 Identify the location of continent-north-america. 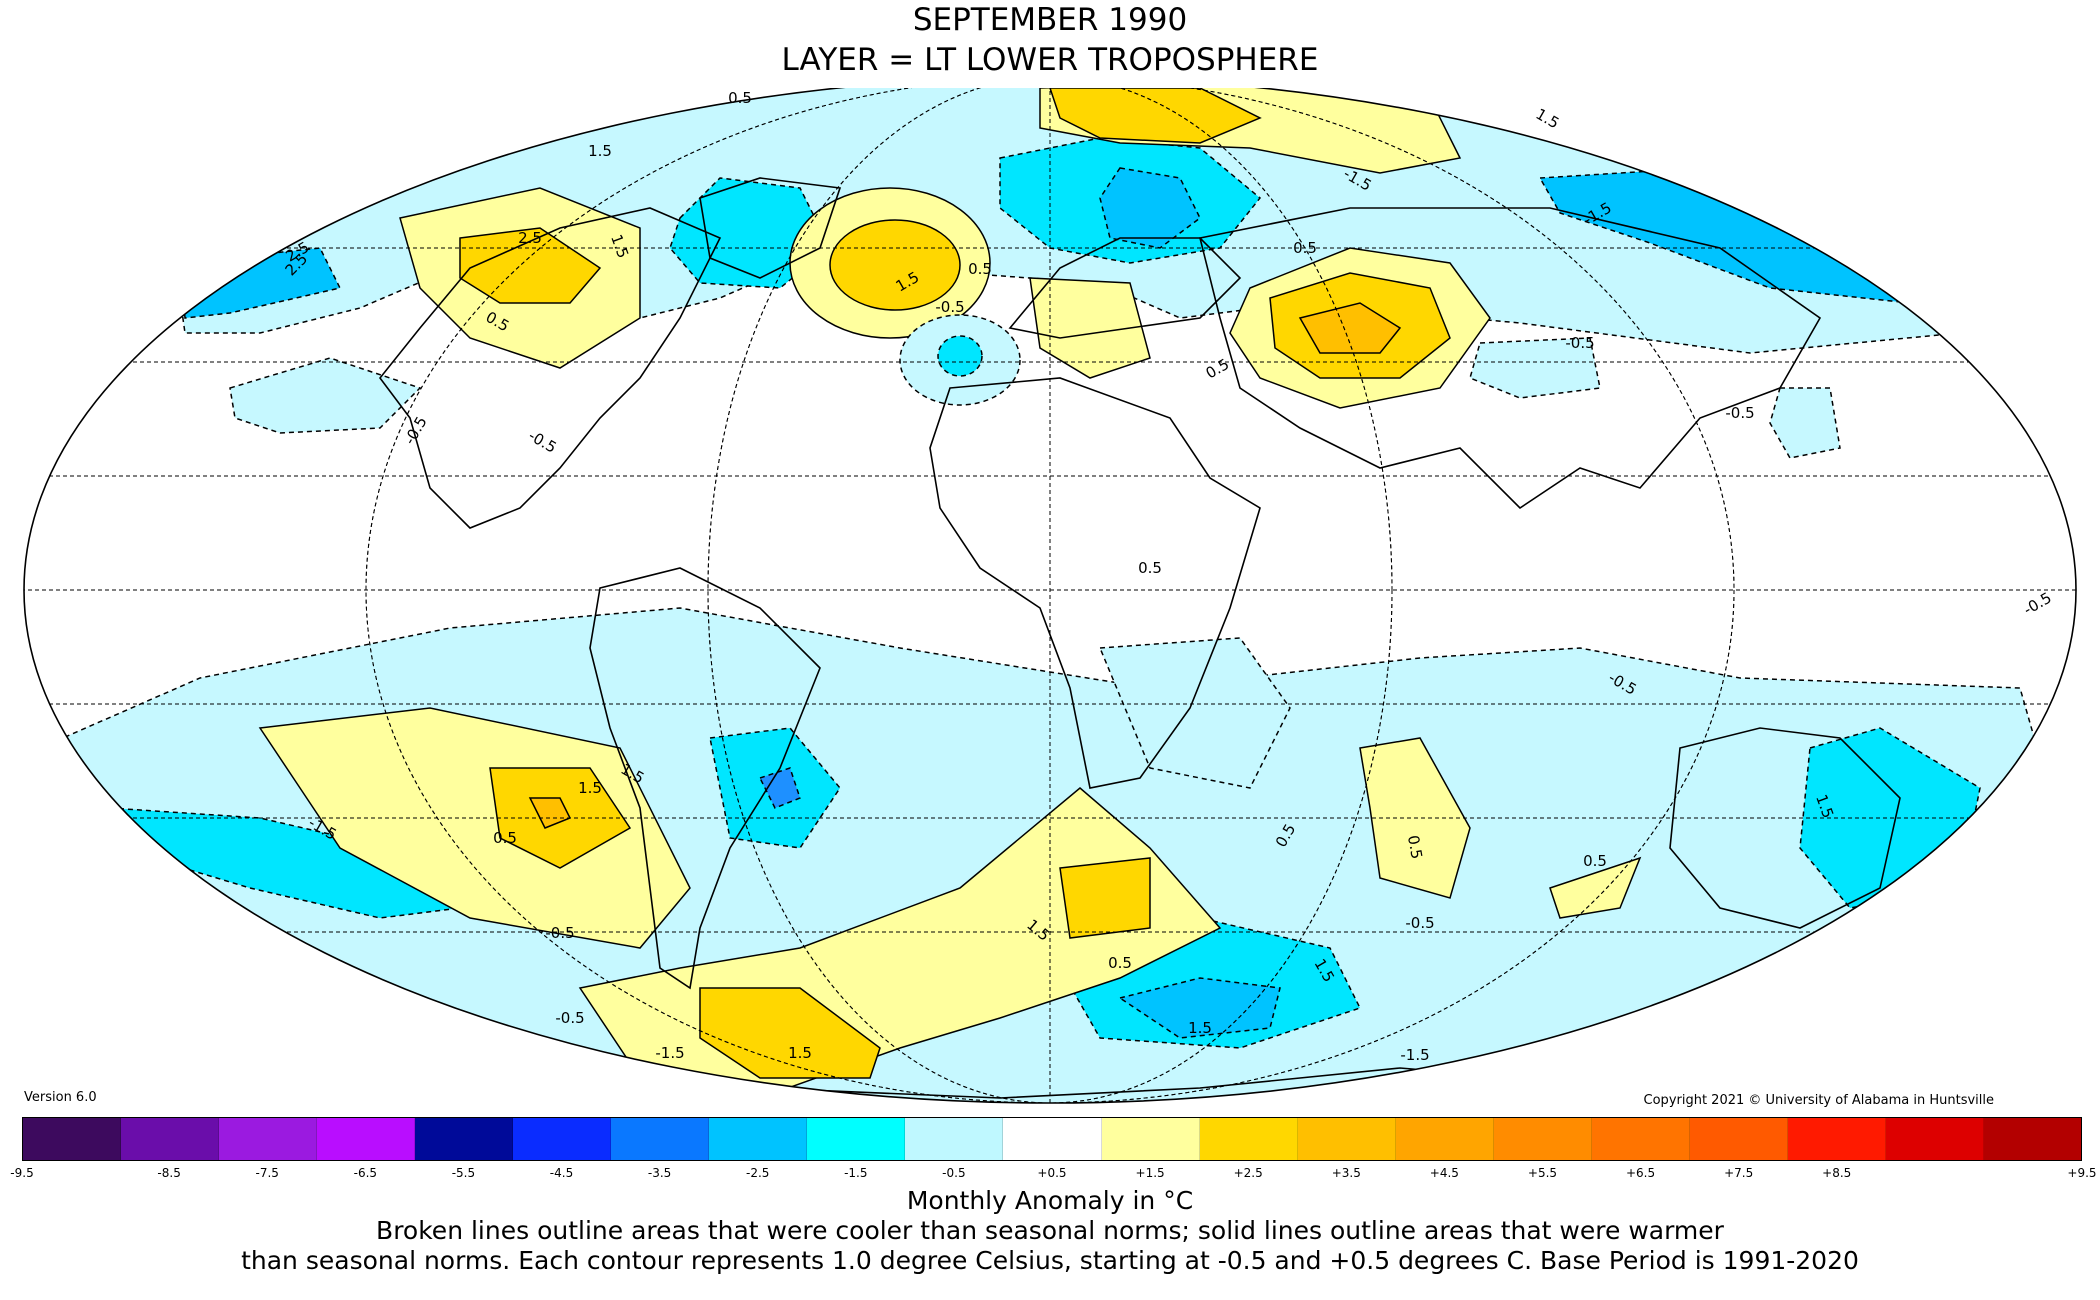
(550, 368).